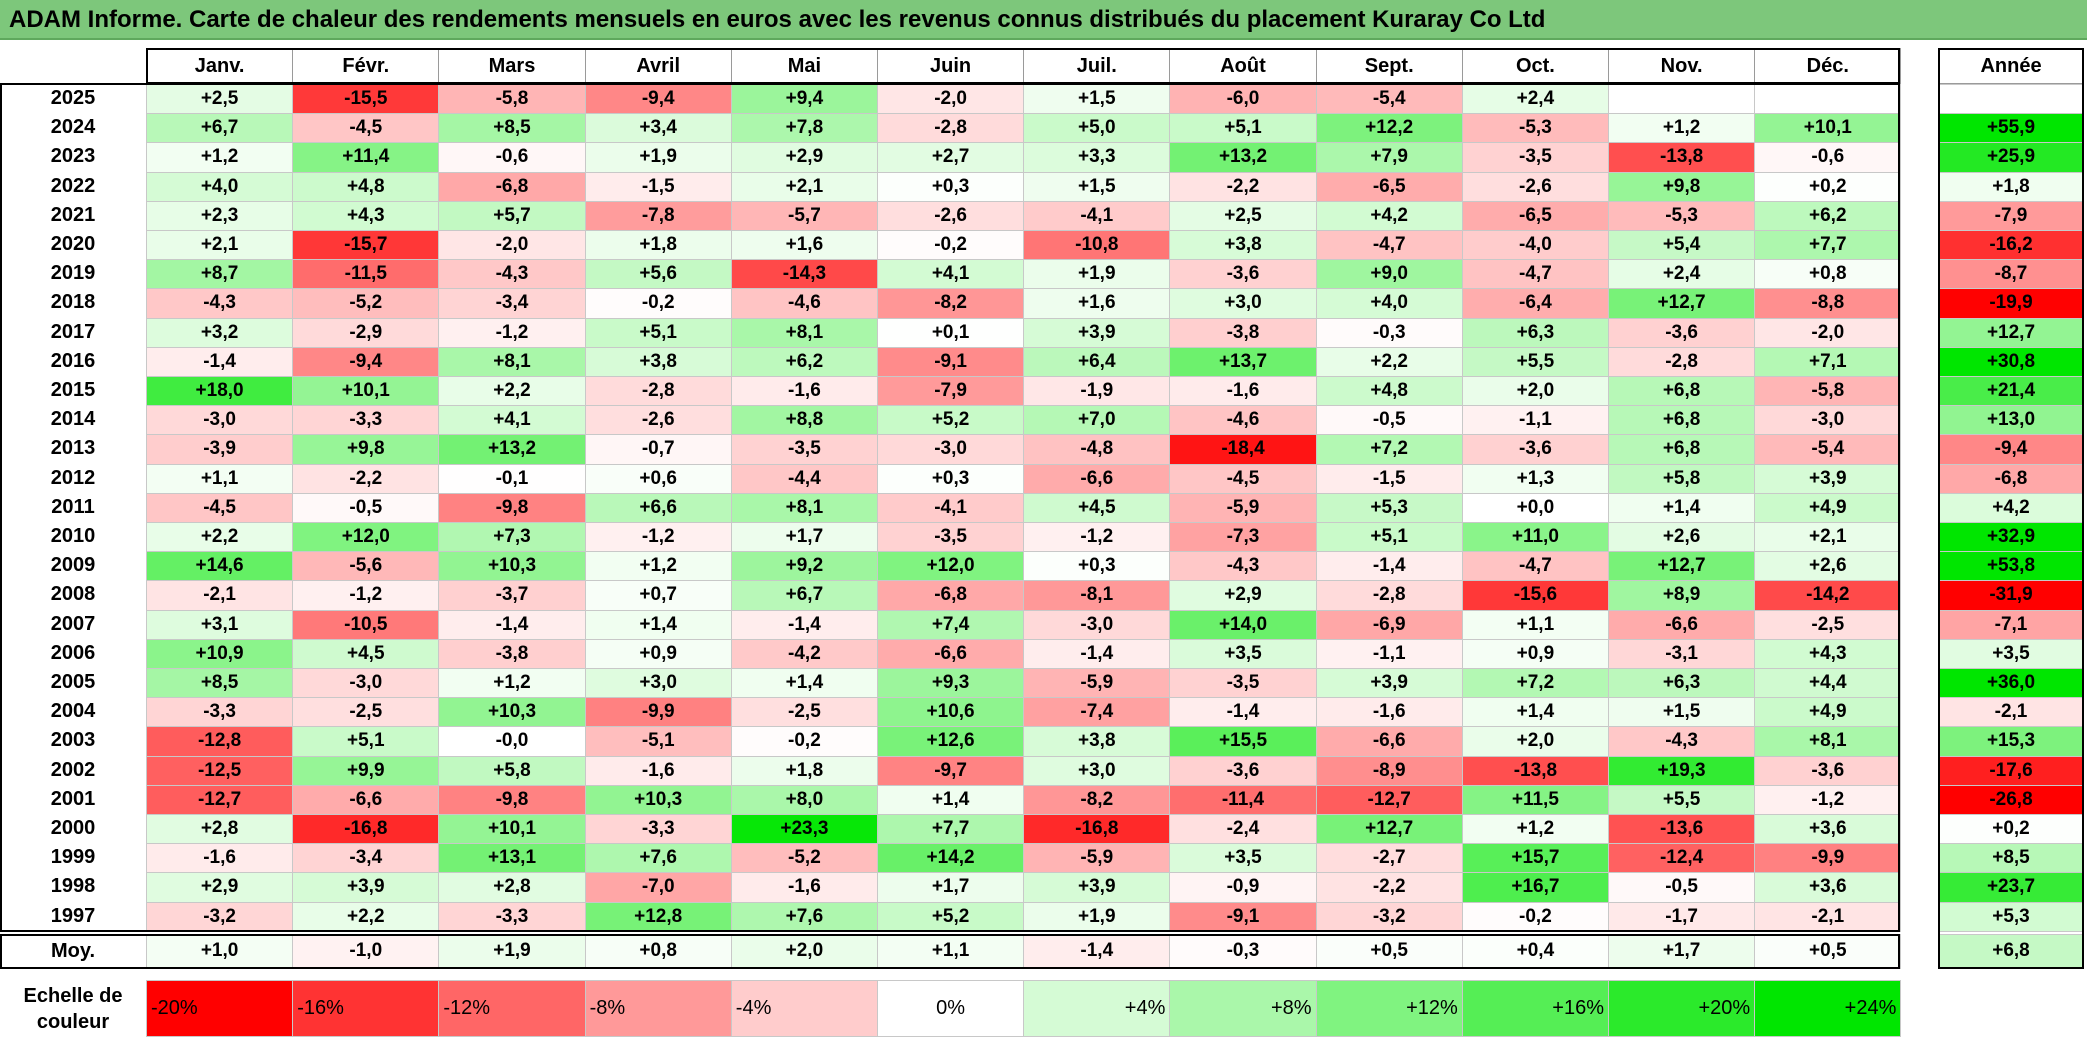 This screenshot has height=1037, width=2087. I want to click on average-cell: +0,5, so click(1828, 951).